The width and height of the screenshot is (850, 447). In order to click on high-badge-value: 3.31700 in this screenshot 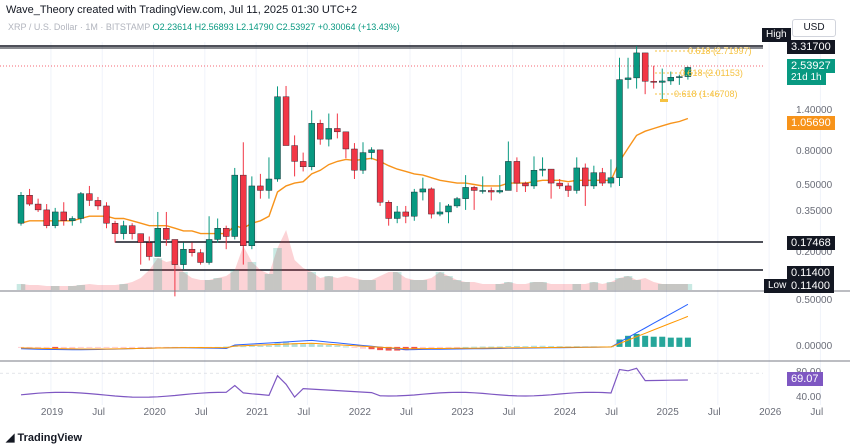, I will do `click(811, 47)`.